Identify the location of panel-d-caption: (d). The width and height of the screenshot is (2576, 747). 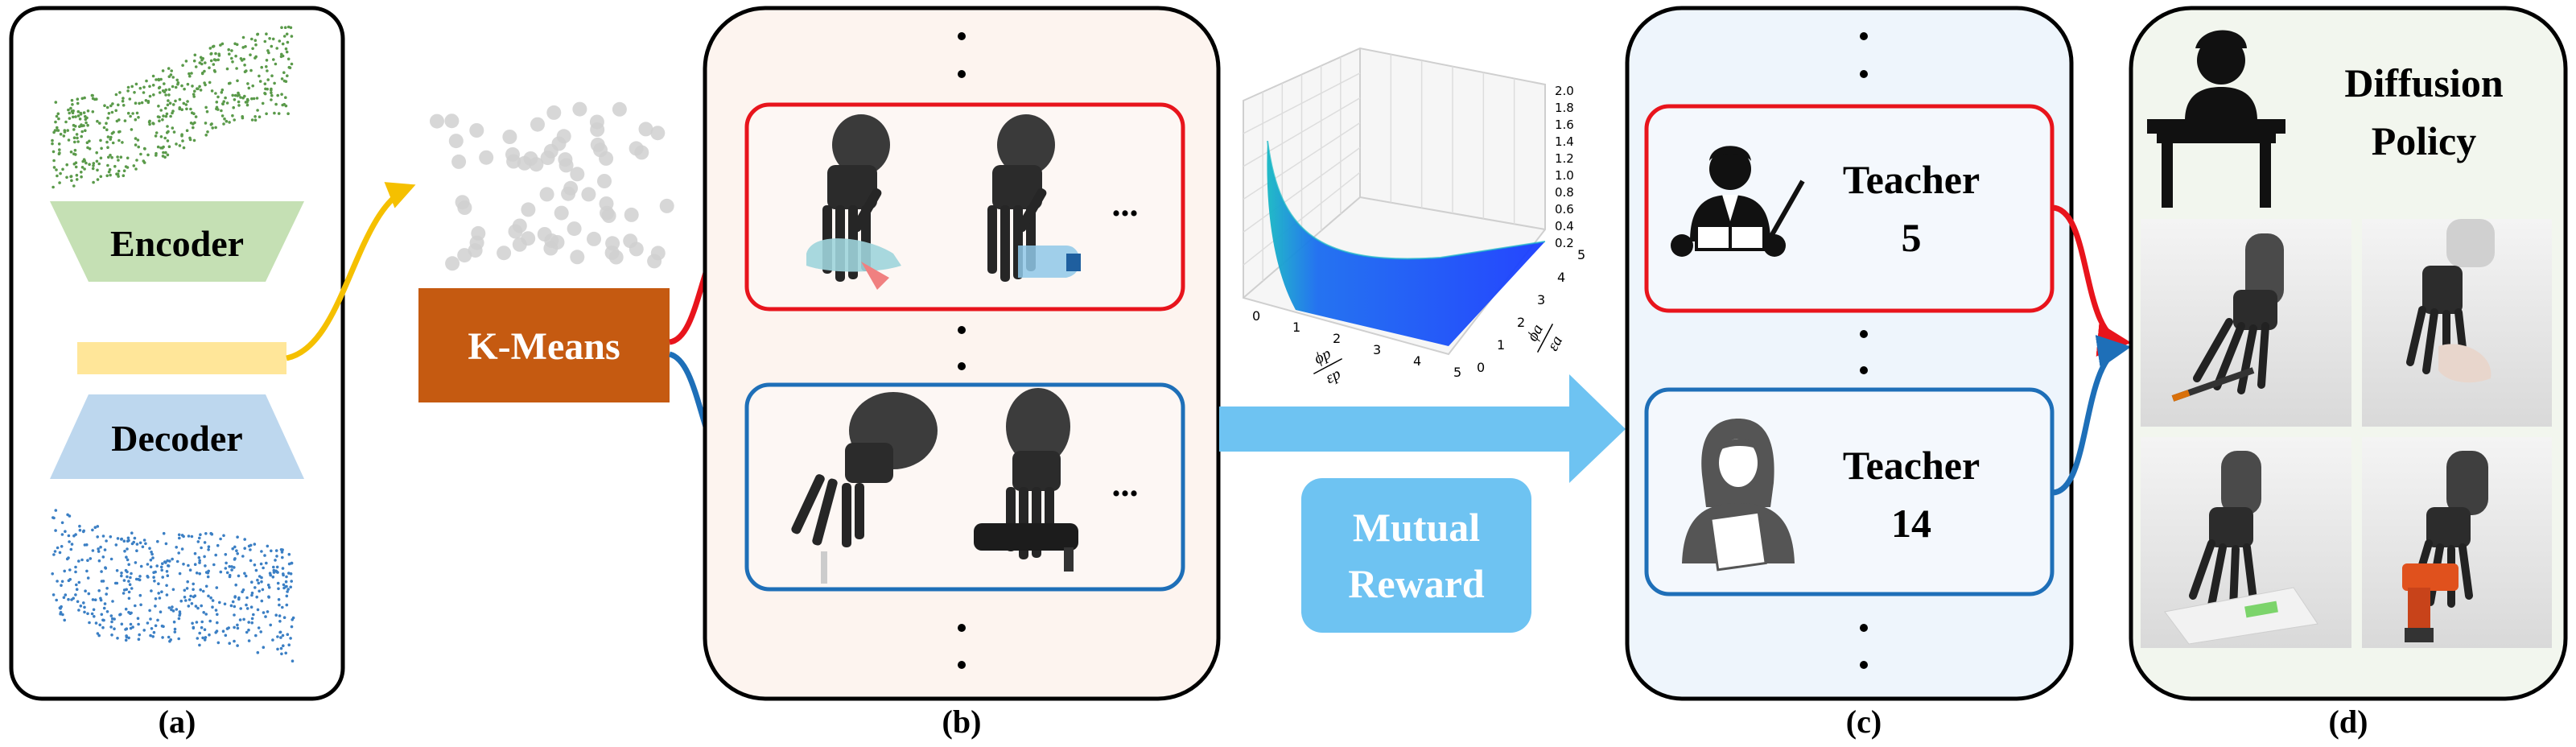
(2348, 722).